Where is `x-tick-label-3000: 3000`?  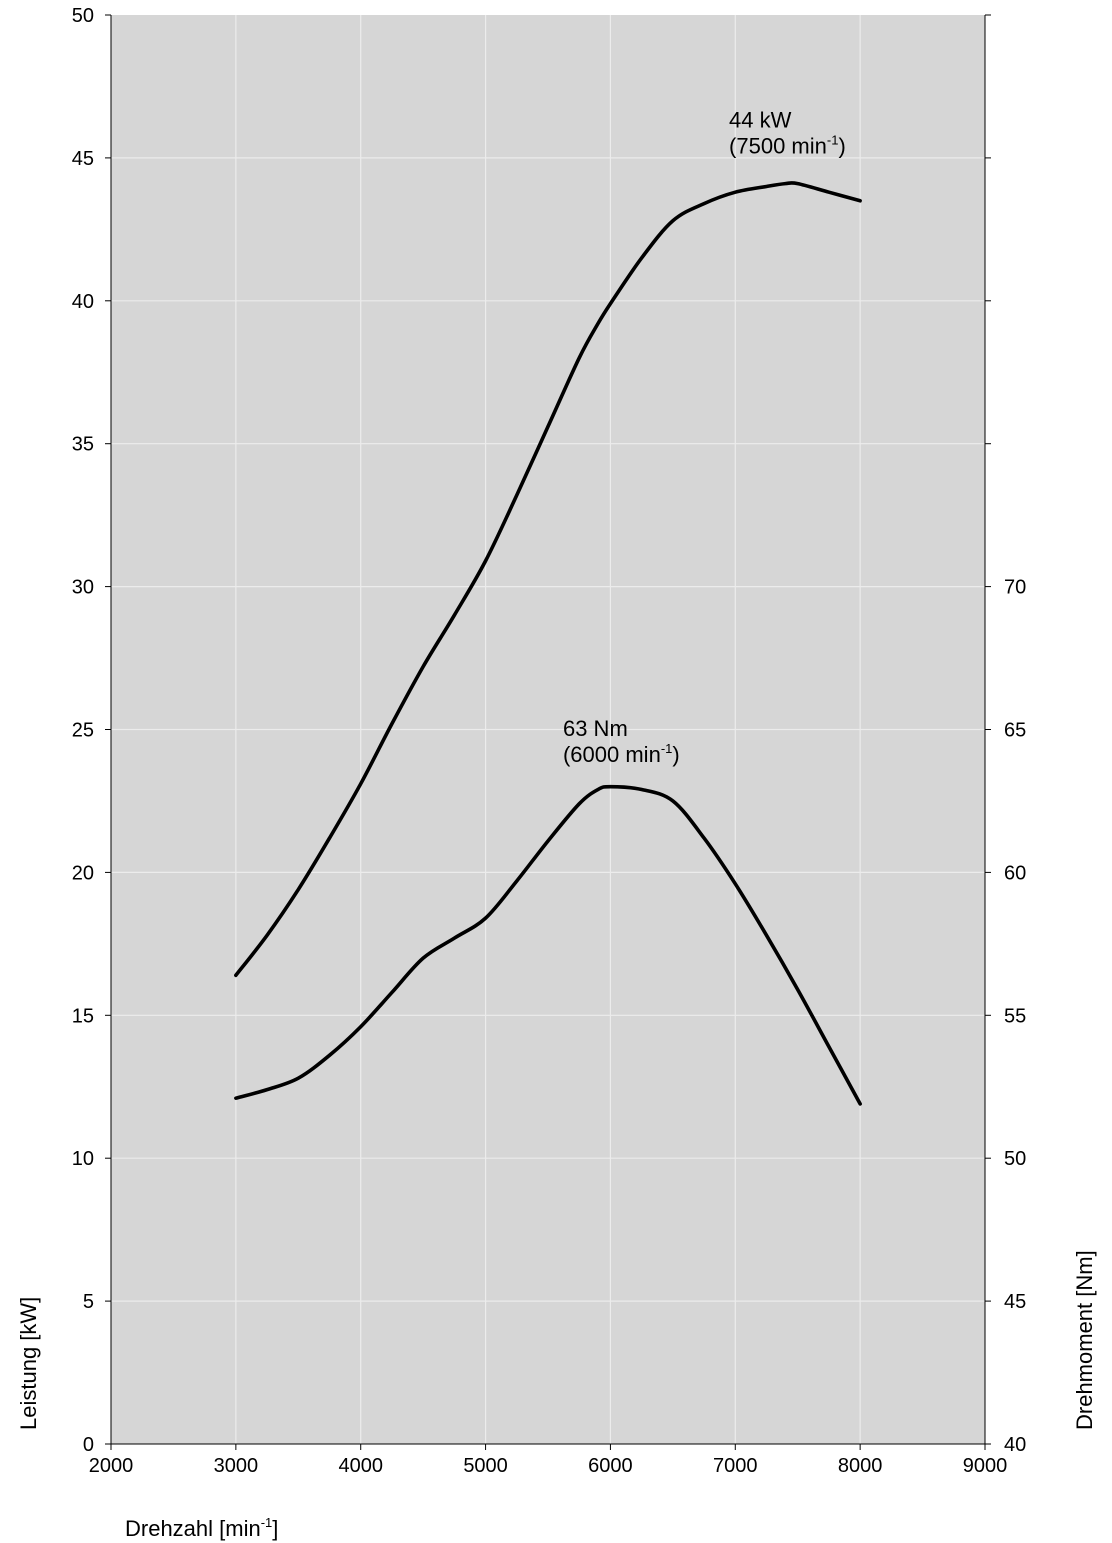 x-tick-label-3000: 3000 is located at coordinates (236, 1466).